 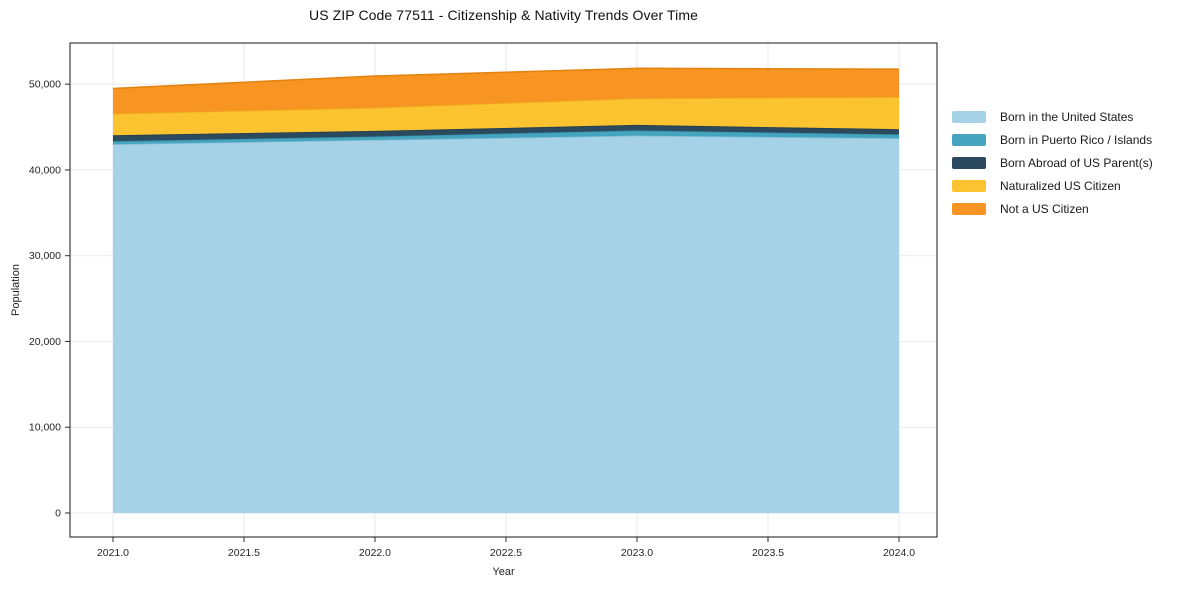 What do you see at coordinates (375, 553) in the screenshot?
I see `x-tick-label: 2022.0` at bounding box center [375, 553].